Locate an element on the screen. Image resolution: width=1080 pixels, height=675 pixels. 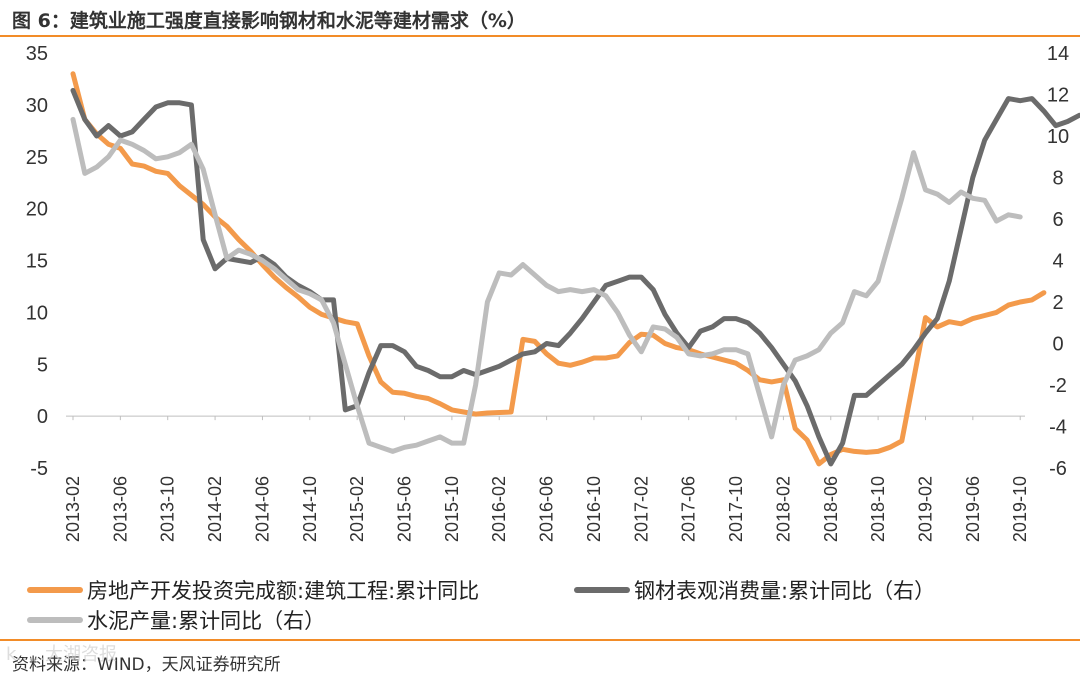
right-axis-tick: -4 is located at coordinates (1058, 428).